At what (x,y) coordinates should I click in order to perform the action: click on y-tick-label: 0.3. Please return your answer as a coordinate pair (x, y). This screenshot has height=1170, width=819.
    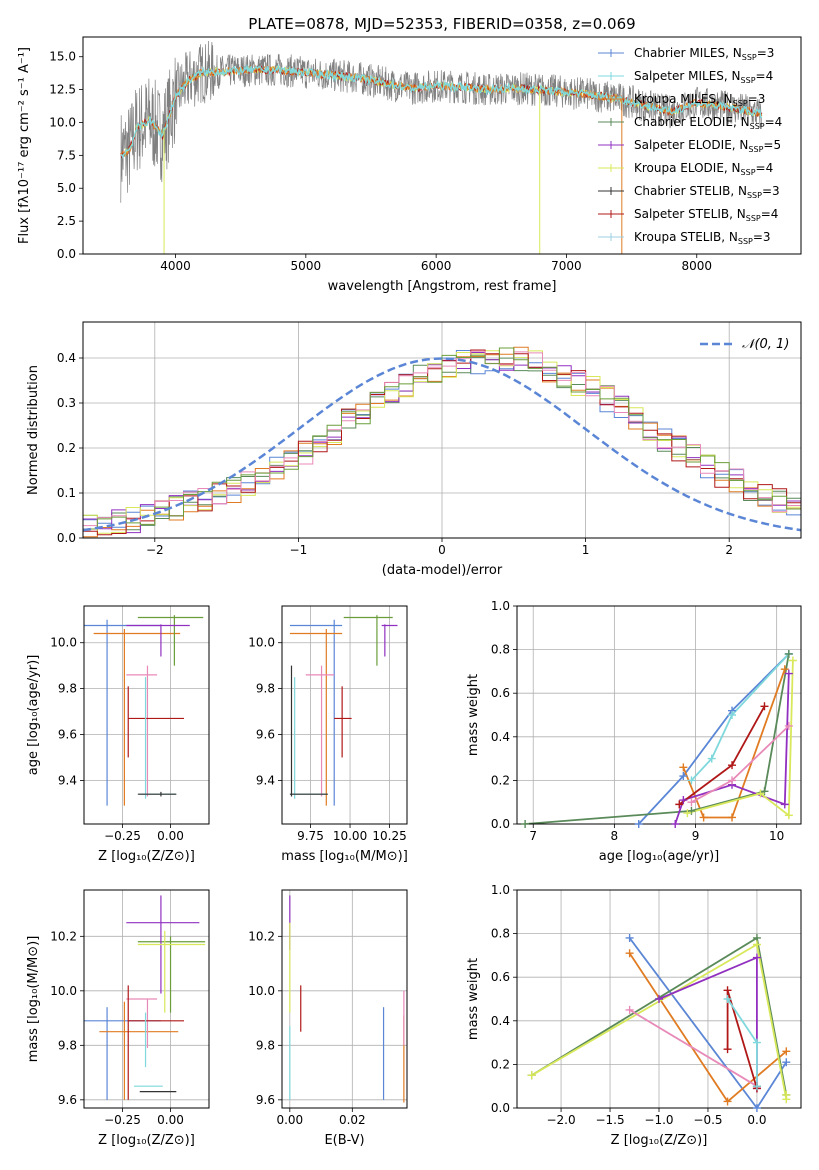
    Looking at the image, I should click on (66, 403).